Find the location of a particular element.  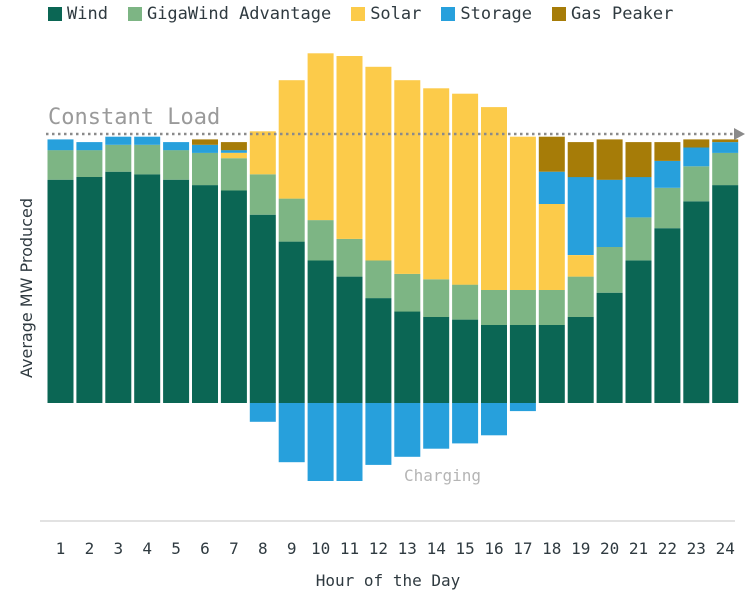

legend-swatch-storage is located at coordinates (448, 14).